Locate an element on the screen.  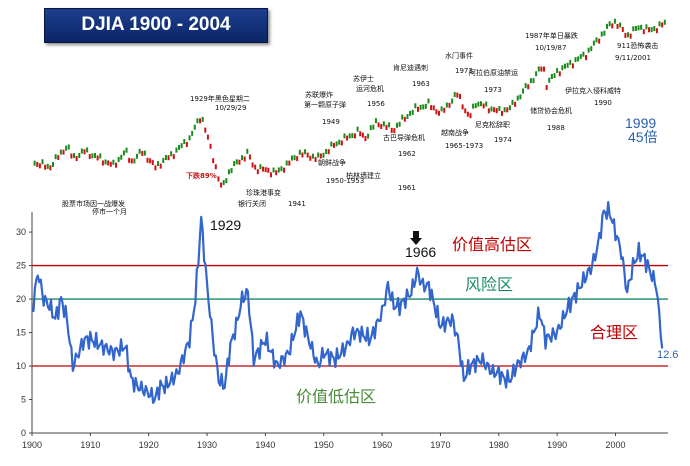
djia-annotation: 伊拉克入侵科威特 is located at coordinates (593, 90).